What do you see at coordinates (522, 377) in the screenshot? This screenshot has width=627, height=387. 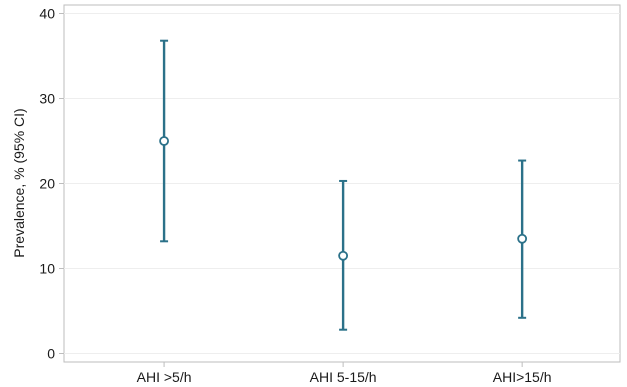 I see `x-tick-label: AHI>15/h` at bounding box center [522, 377].